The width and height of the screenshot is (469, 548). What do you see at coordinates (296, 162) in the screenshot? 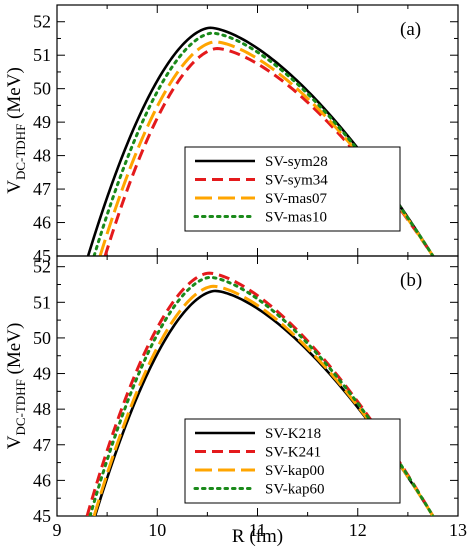
I see `legend-label: SV-sym28` at bounding box center [296, 162].